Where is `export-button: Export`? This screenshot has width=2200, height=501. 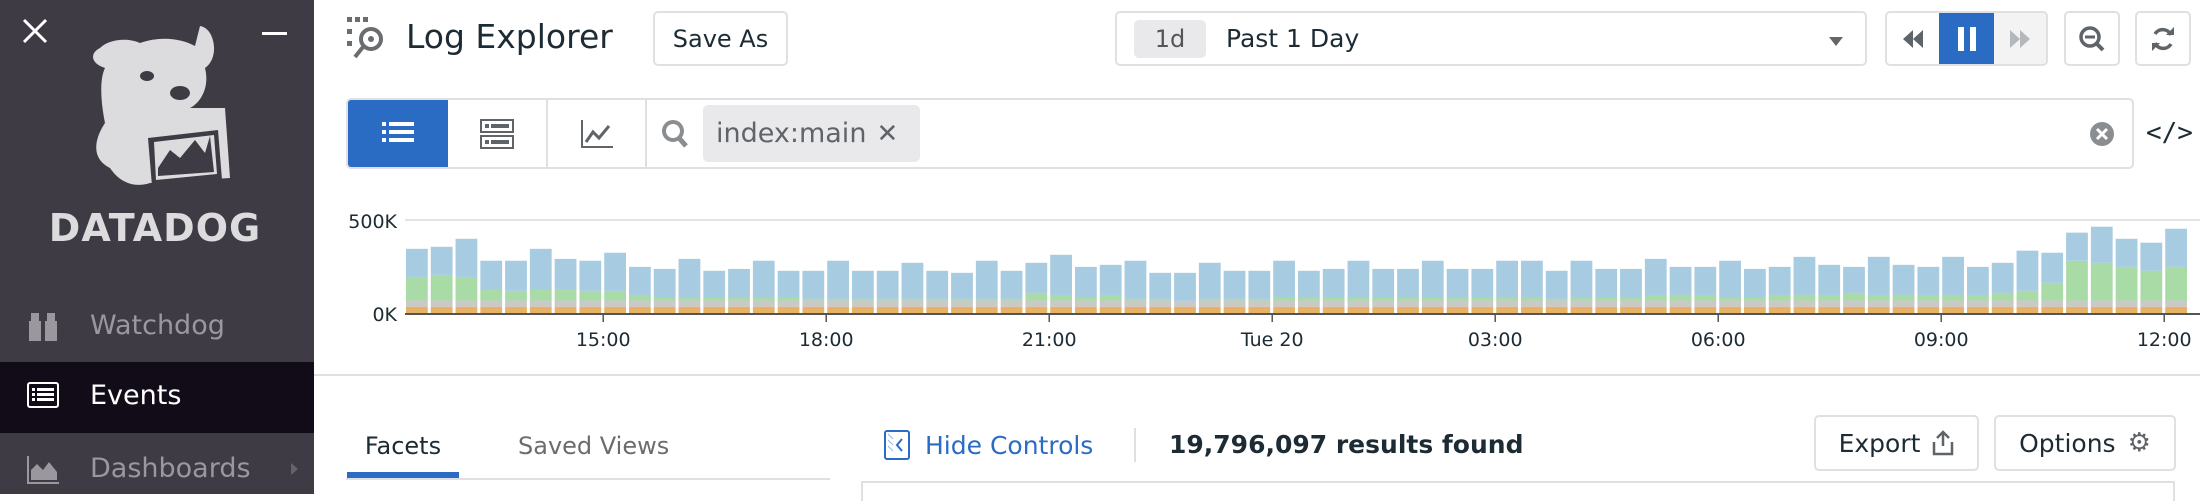
export-button: Export is located at coordinates (1896, 443).